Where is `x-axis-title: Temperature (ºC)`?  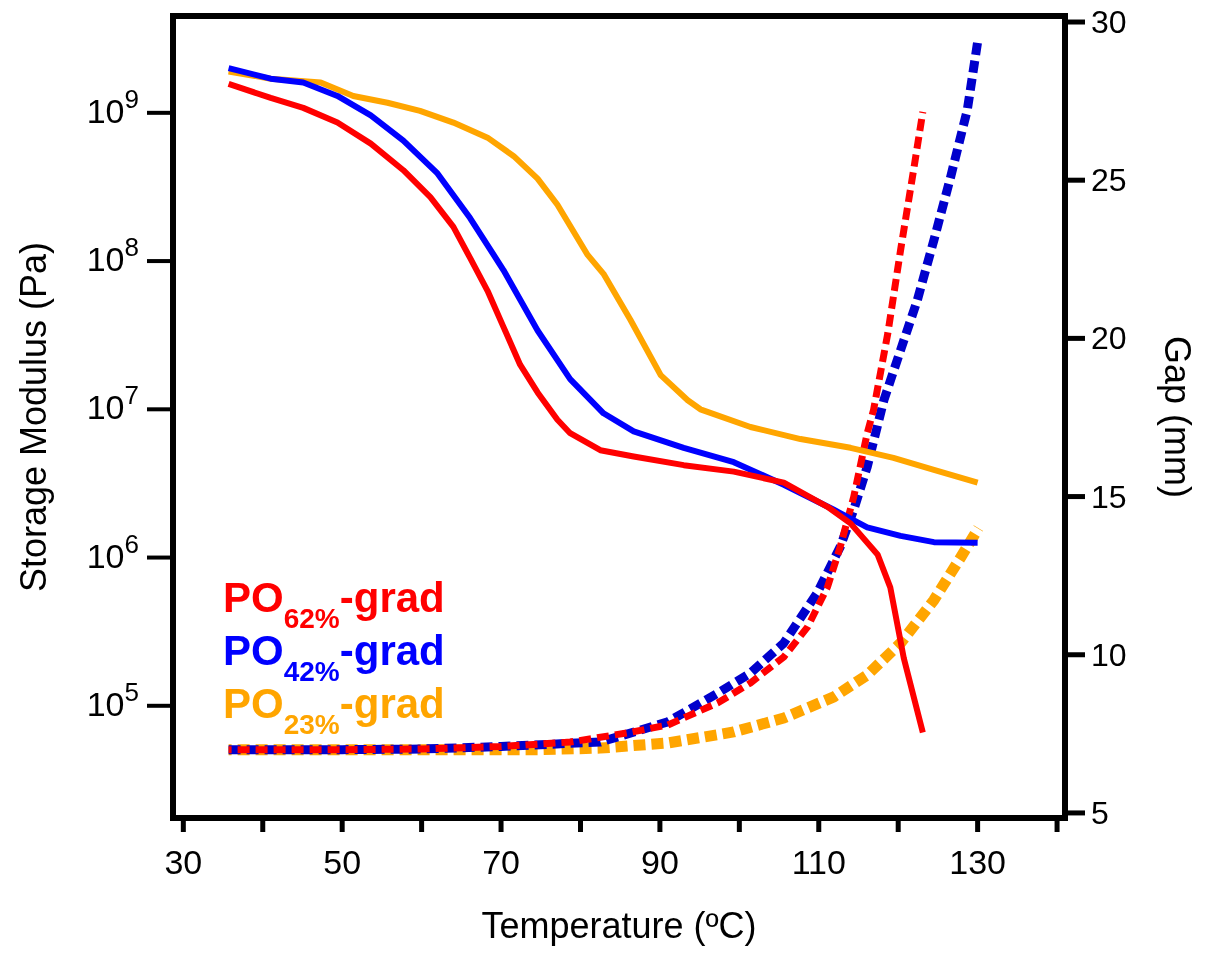
x-axis-title: Temperature (ºC) is located at coordinates (619, 925).